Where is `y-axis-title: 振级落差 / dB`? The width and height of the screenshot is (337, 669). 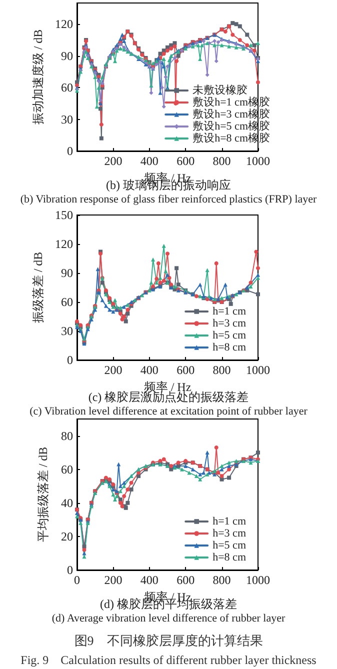
y-axis-title: 振级落差 / dB is located at coordinates (38, 288).